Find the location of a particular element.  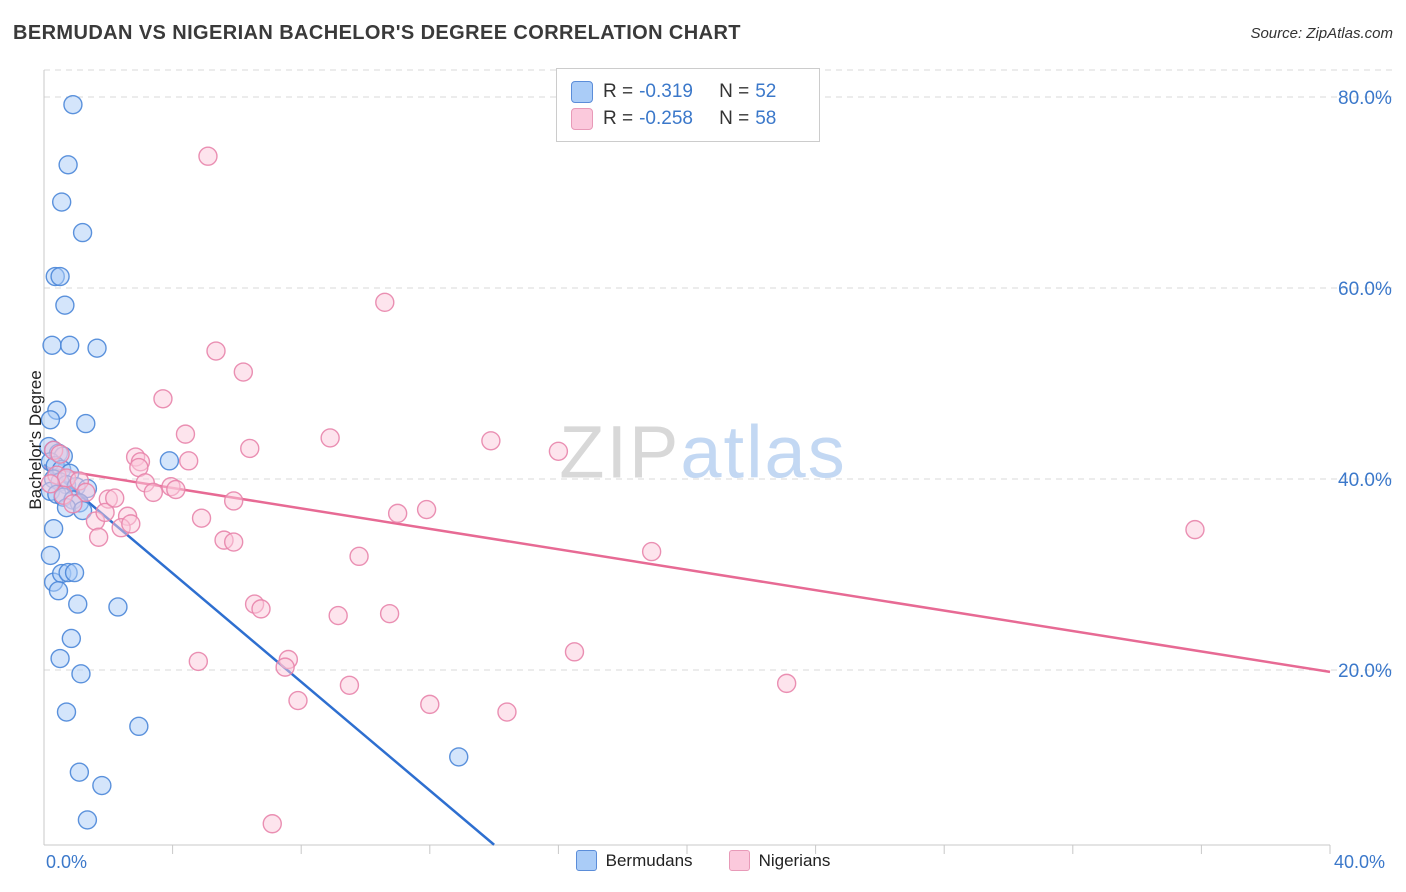

legend-item-bermudans: Bermudans is located at coordinates (634, 860).